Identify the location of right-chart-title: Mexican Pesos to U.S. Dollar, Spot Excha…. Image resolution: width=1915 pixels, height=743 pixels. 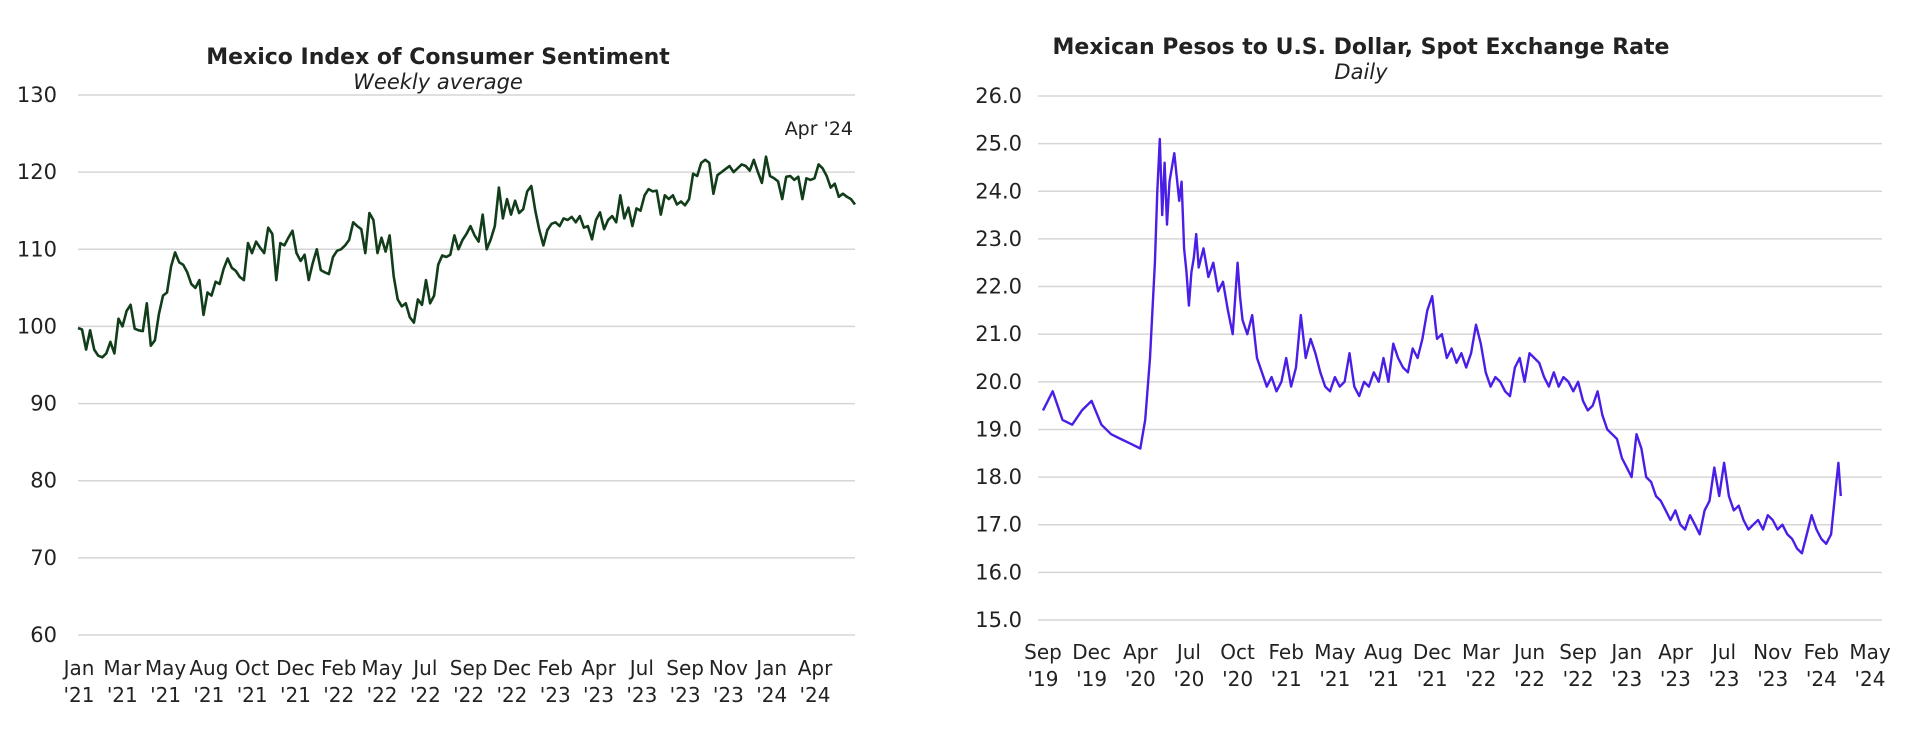
(1361, 47).